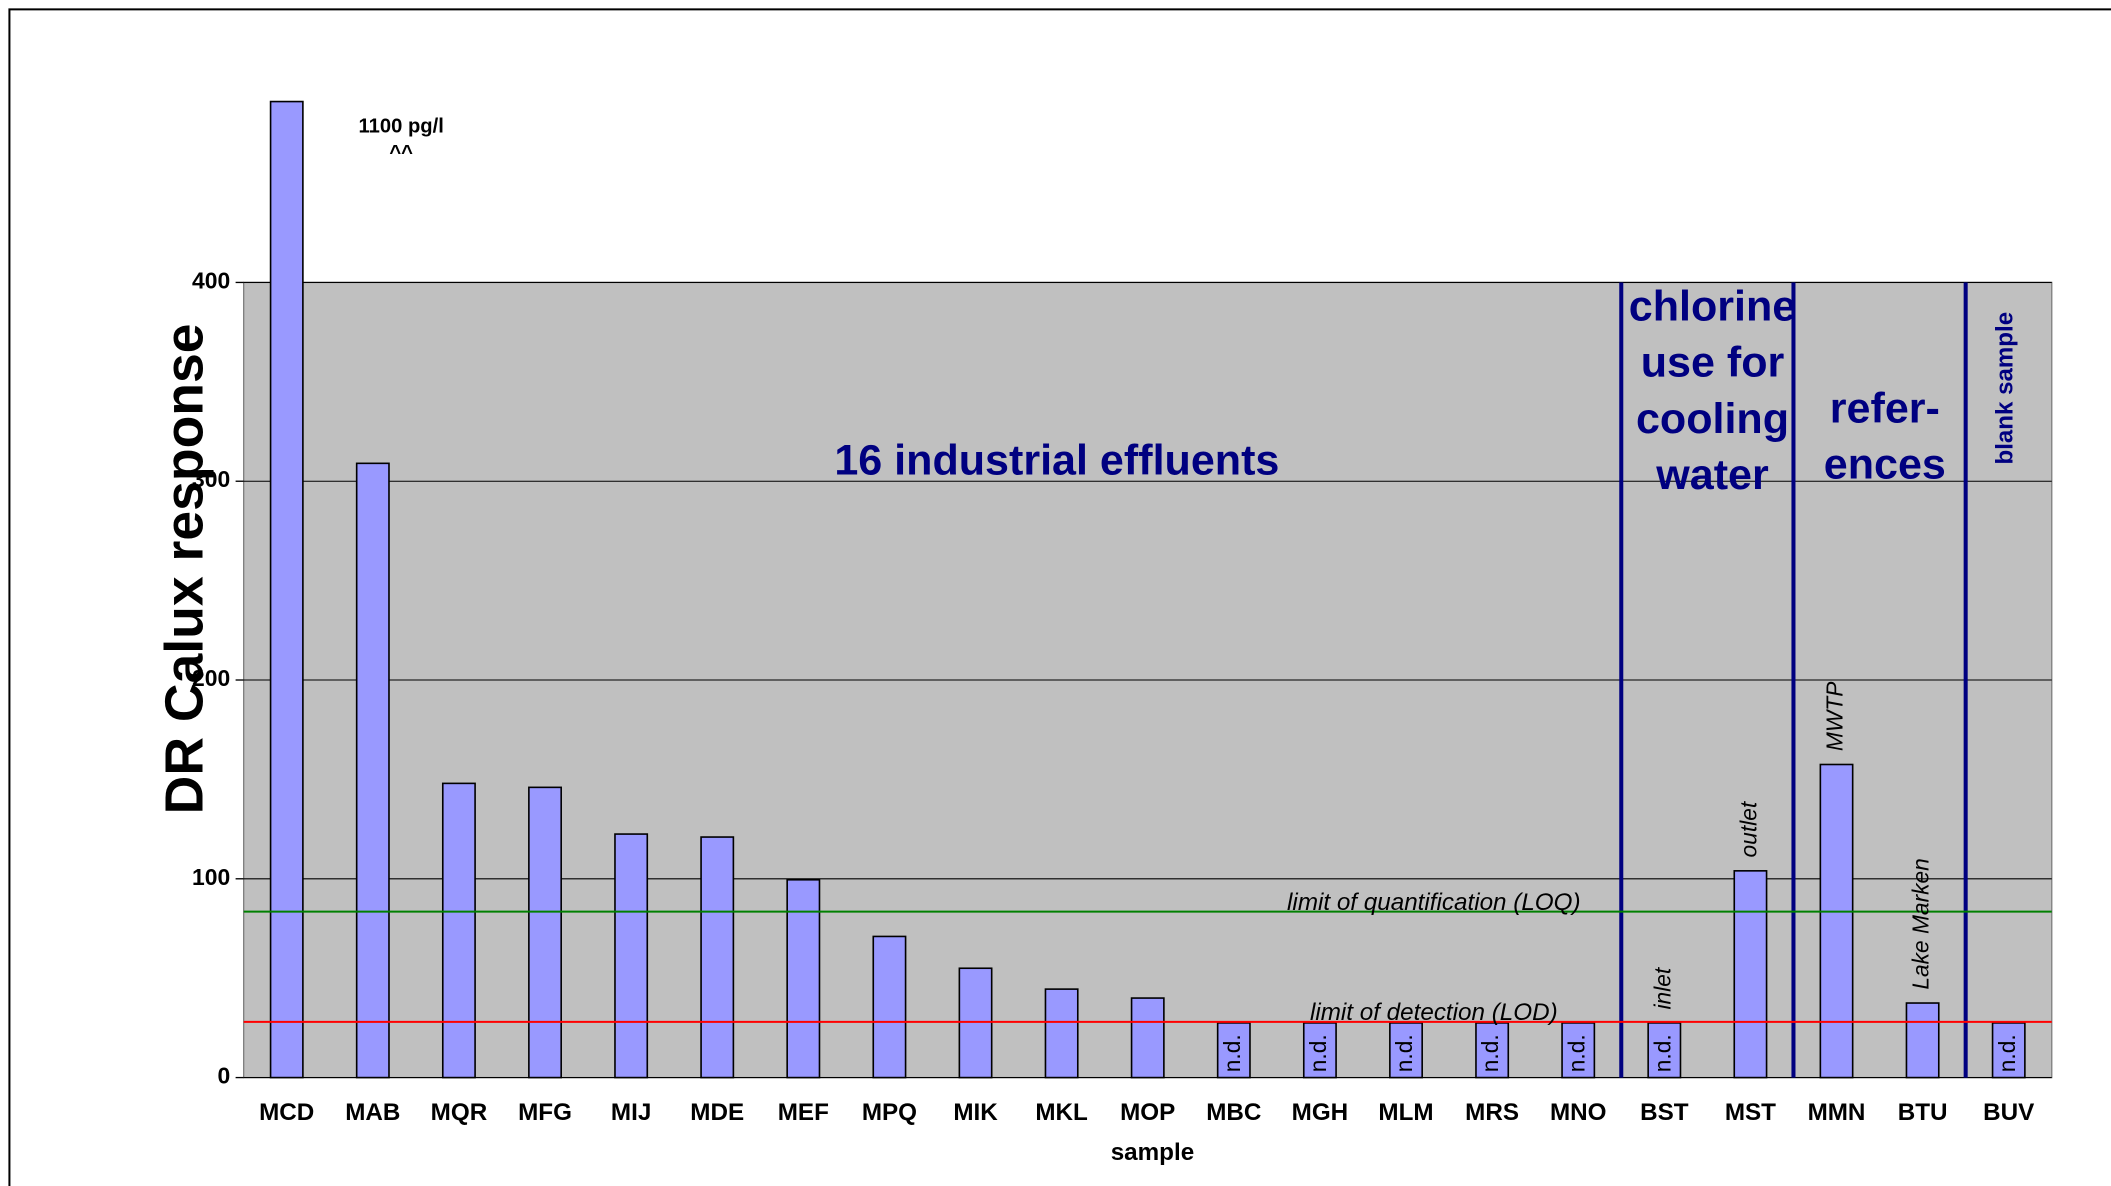 The image size is (2111, 1186). What do you see at coordinates (223, 1076) in the screenshot?
I see `y-tick-label: 0` at bounding box center [223, 1076].